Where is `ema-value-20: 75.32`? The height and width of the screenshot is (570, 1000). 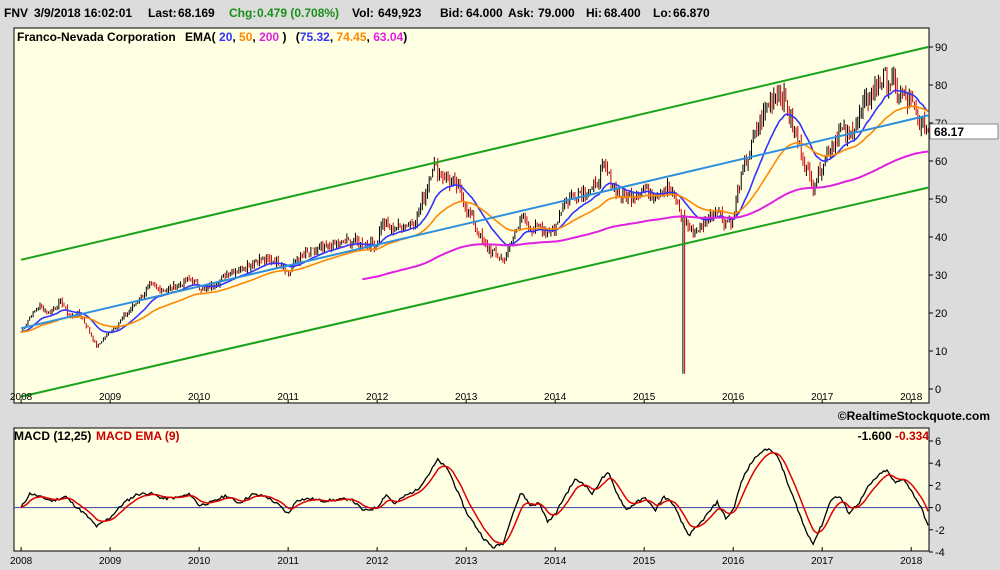 ema-value-20: 75.32 is located at coordinates (315, 37).